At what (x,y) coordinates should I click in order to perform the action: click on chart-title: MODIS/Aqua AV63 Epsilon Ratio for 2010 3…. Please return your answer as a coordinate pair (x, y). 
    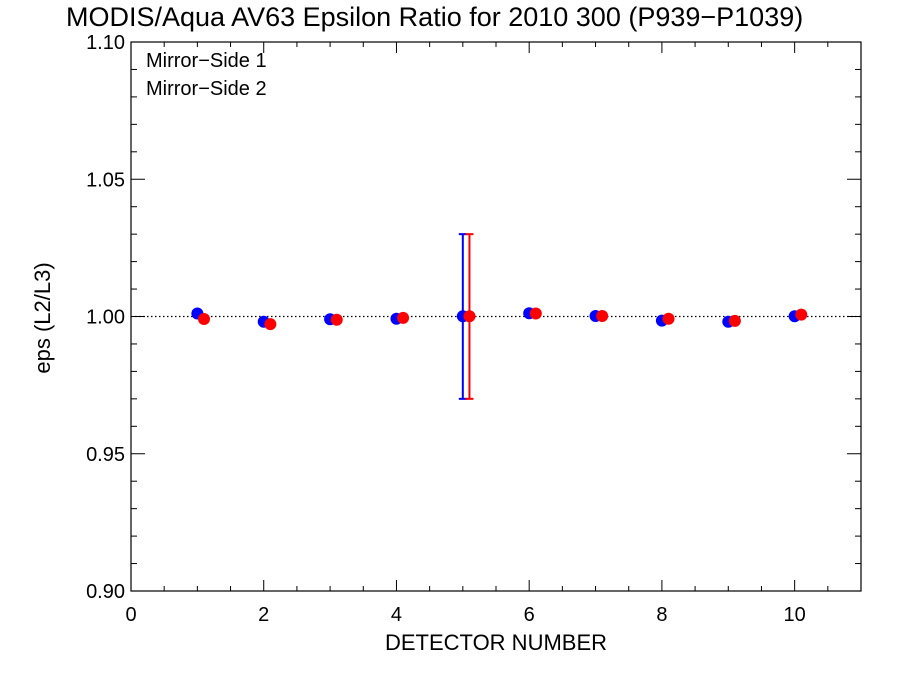
    Looking at the image, I should click on (434, 17).